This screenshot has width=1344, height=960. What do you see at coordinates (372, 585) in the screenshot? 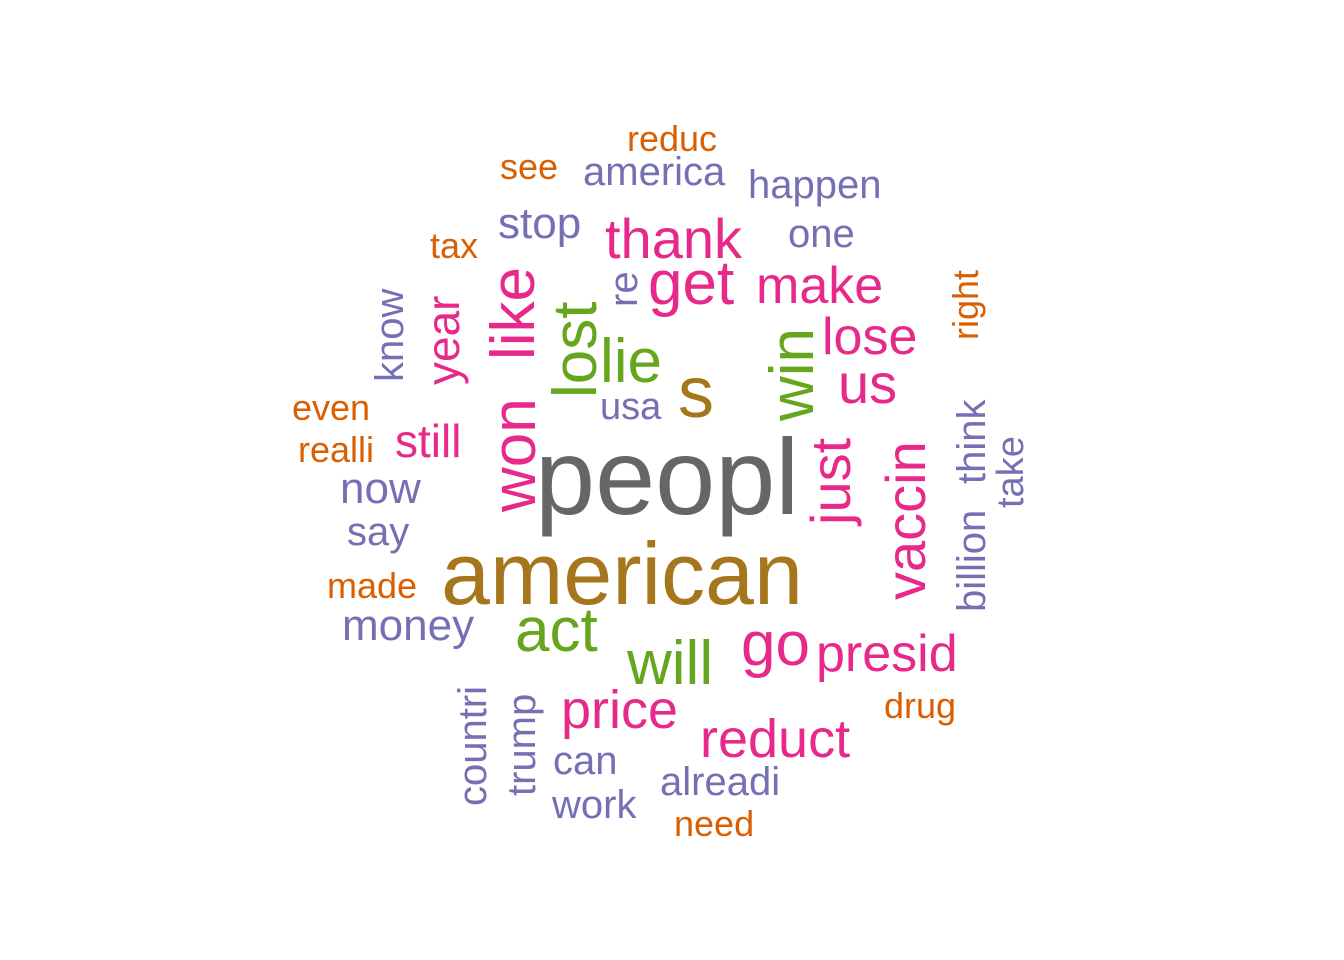
I see `word-made: made` at bounding box center [372, 585].